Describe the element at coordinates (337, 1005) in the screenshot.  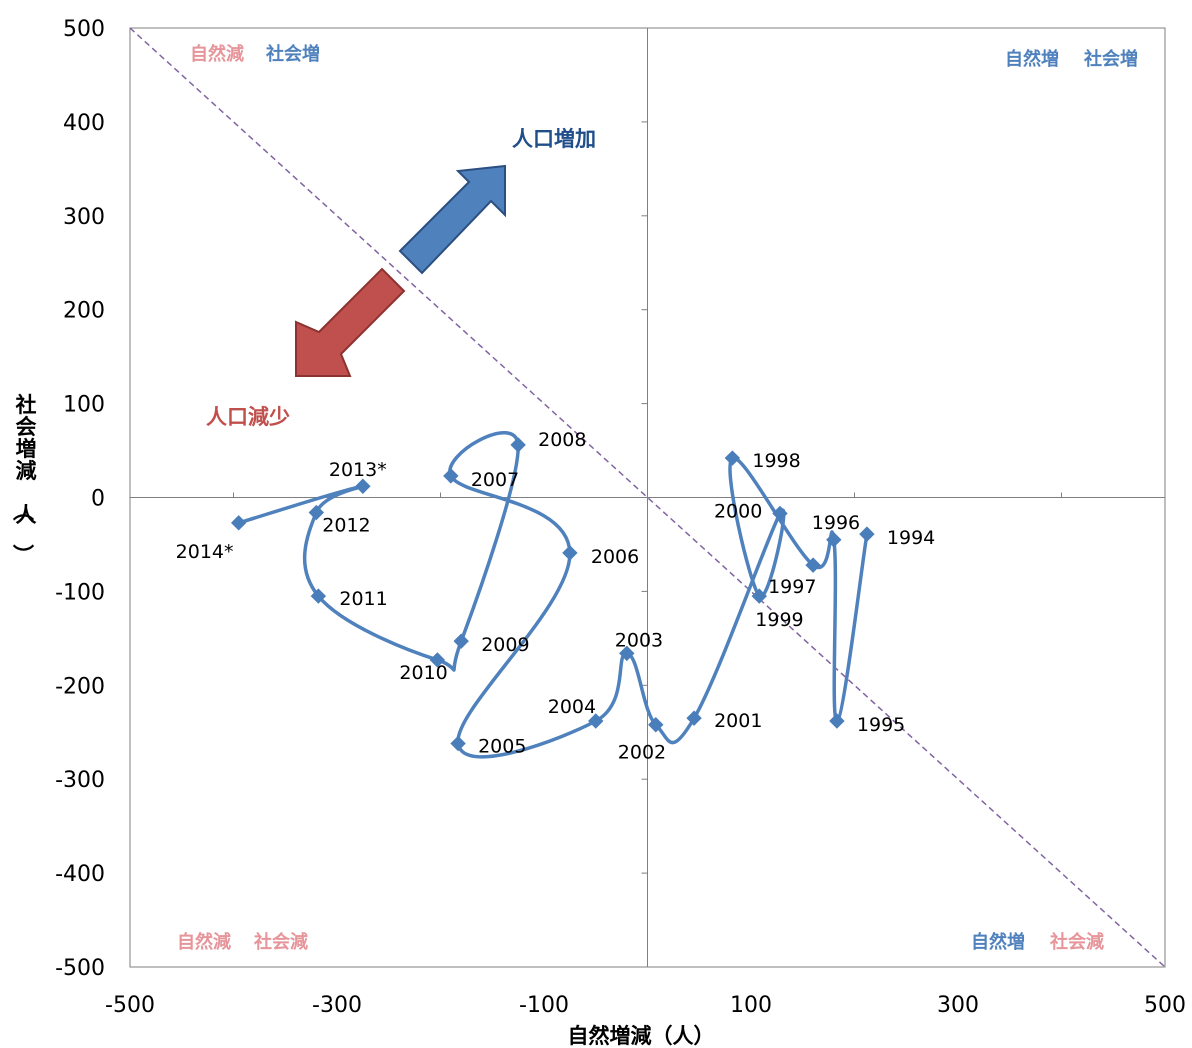
I see `x-tick-label: -300` at that location.